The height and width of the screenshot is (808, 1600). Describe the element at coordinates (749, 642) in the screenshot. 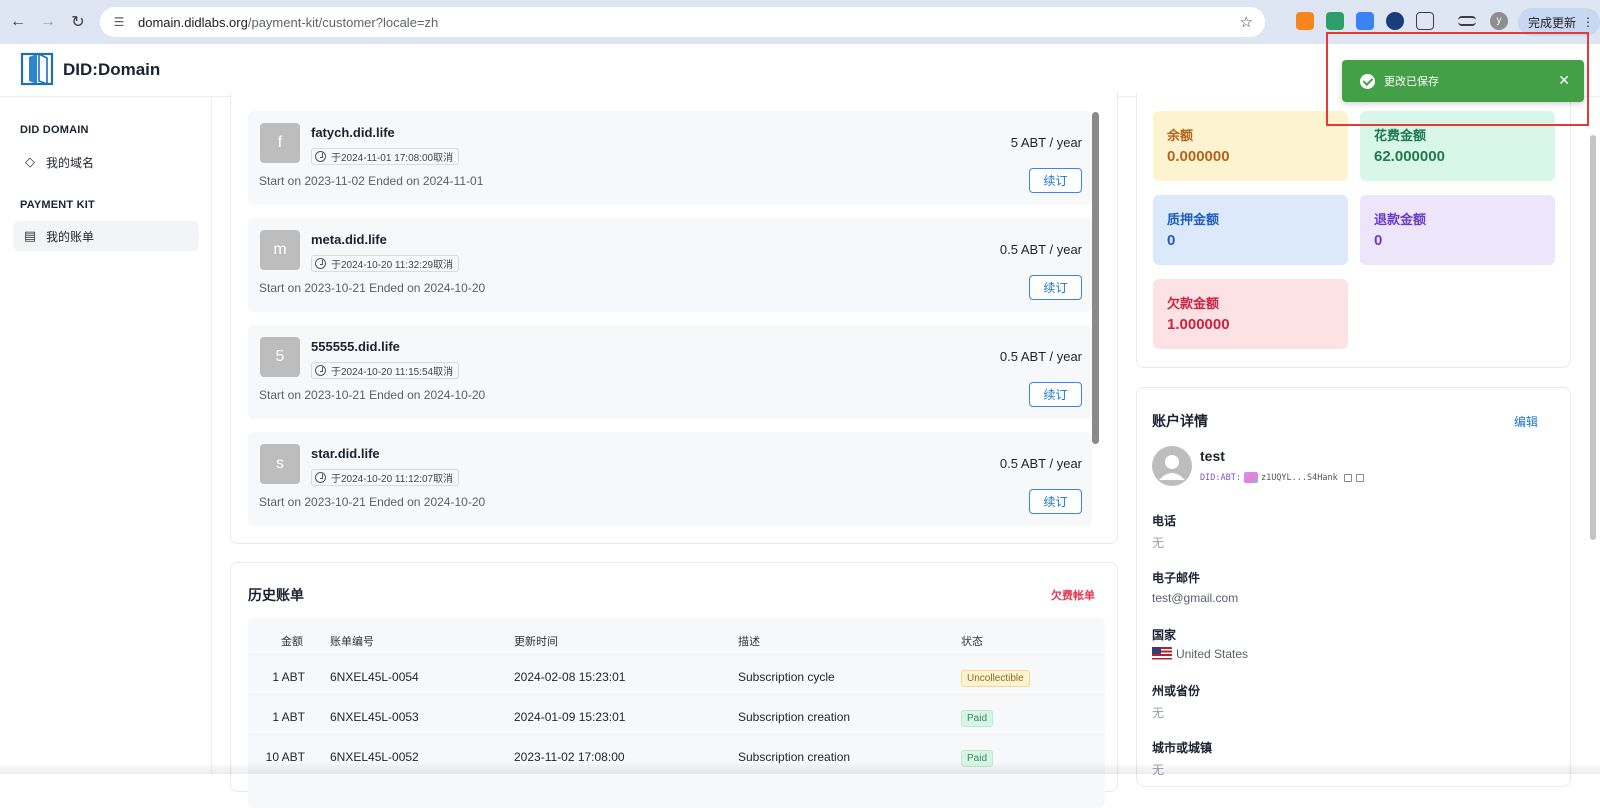

I see `column-header: 描述` at that location.